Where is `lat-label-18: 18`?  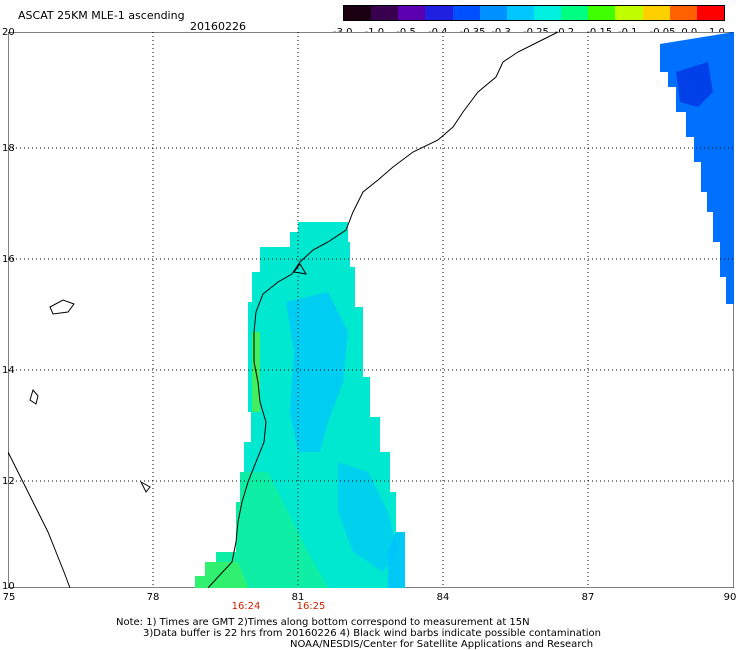 lat-label-18: 18 is located at coordinates (8, 148).